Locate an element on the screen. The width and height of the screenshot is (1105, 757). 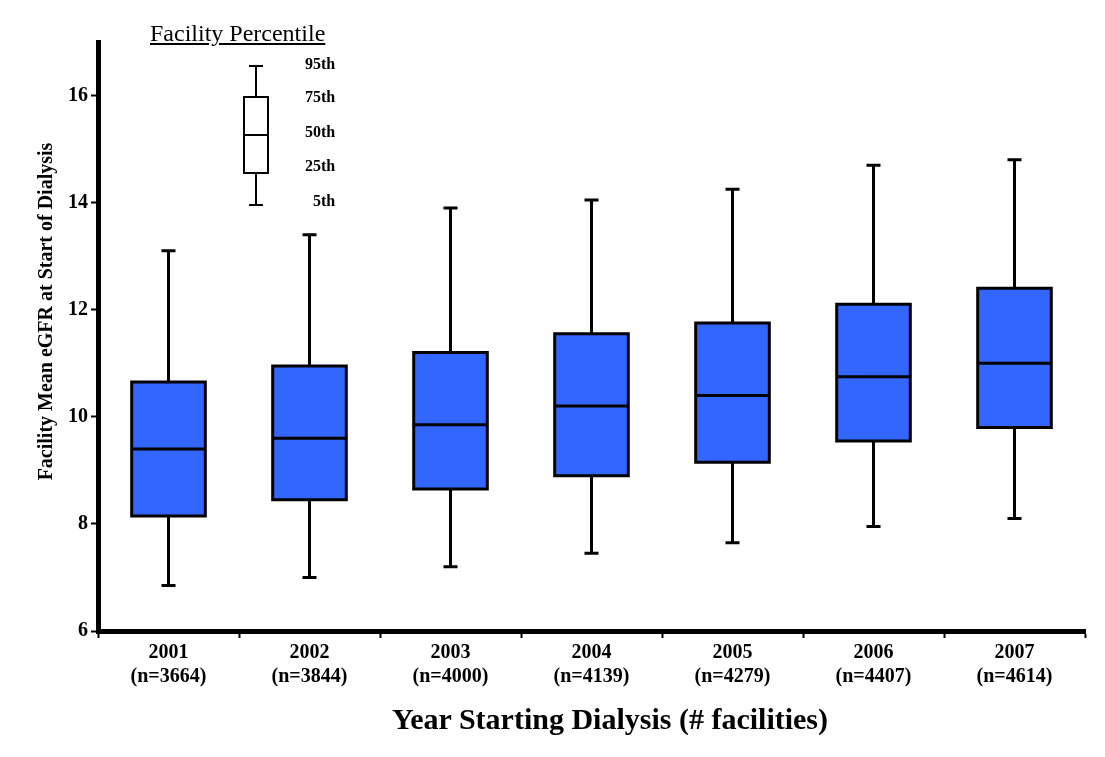
legend-title: Facility Percentile is located at coordinates (238, 33).